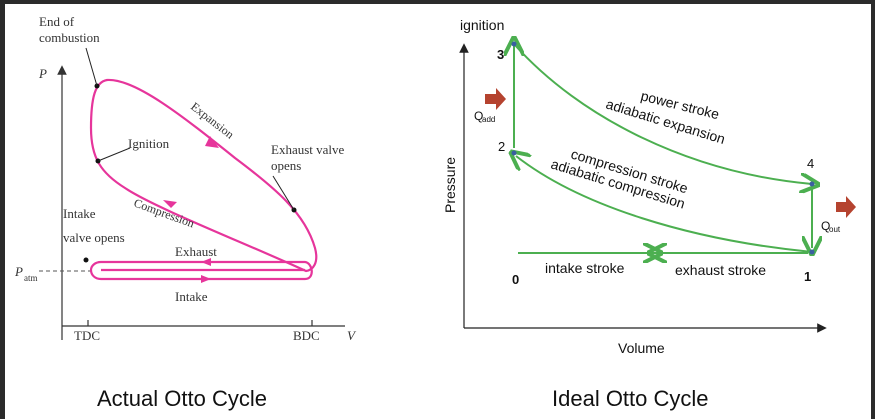 This screenshot has height=419, width=875. What do you see at coordinates (87, 335) in the screenshot?
I see `label-tdc: TDC` at bounding box center [87, 335].